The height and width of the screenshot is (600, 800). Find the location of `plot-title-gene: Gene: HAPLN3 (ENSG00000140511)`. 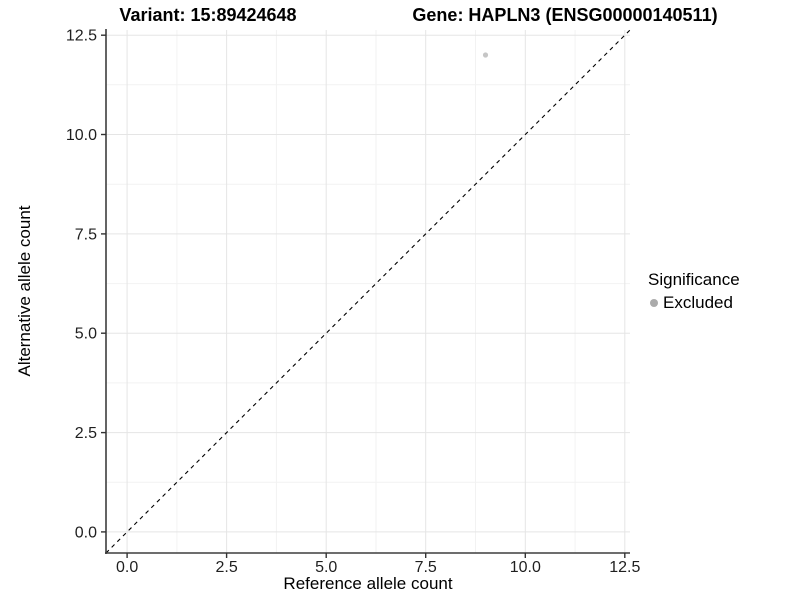

plot-title-gene: Gene: HAPLN3 (ENSG00000140511) is located at coordinates (565, 15).